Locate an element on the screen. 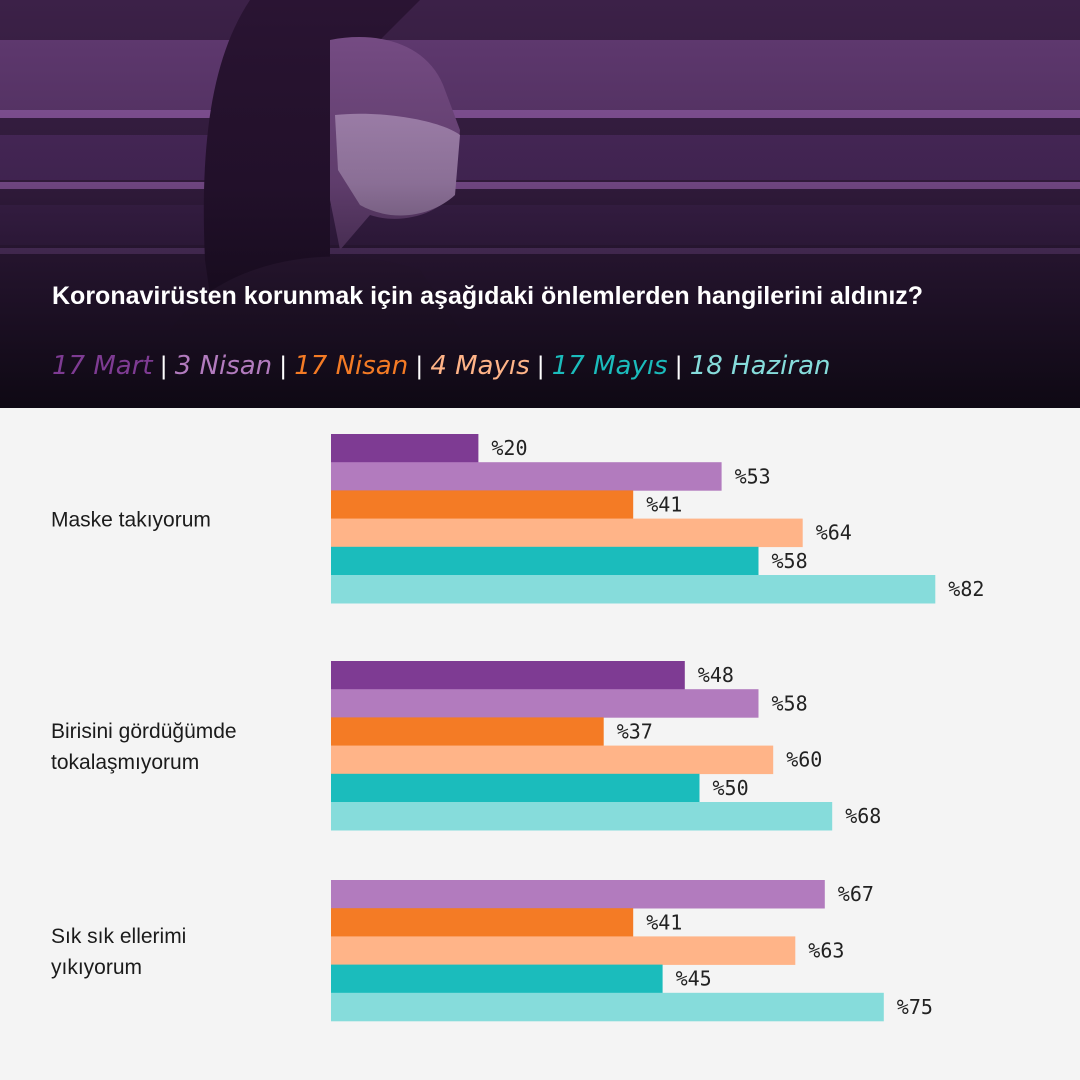  category-label: Sık sık ellerimi yıkıyorum is located at coordinates (118, 952).